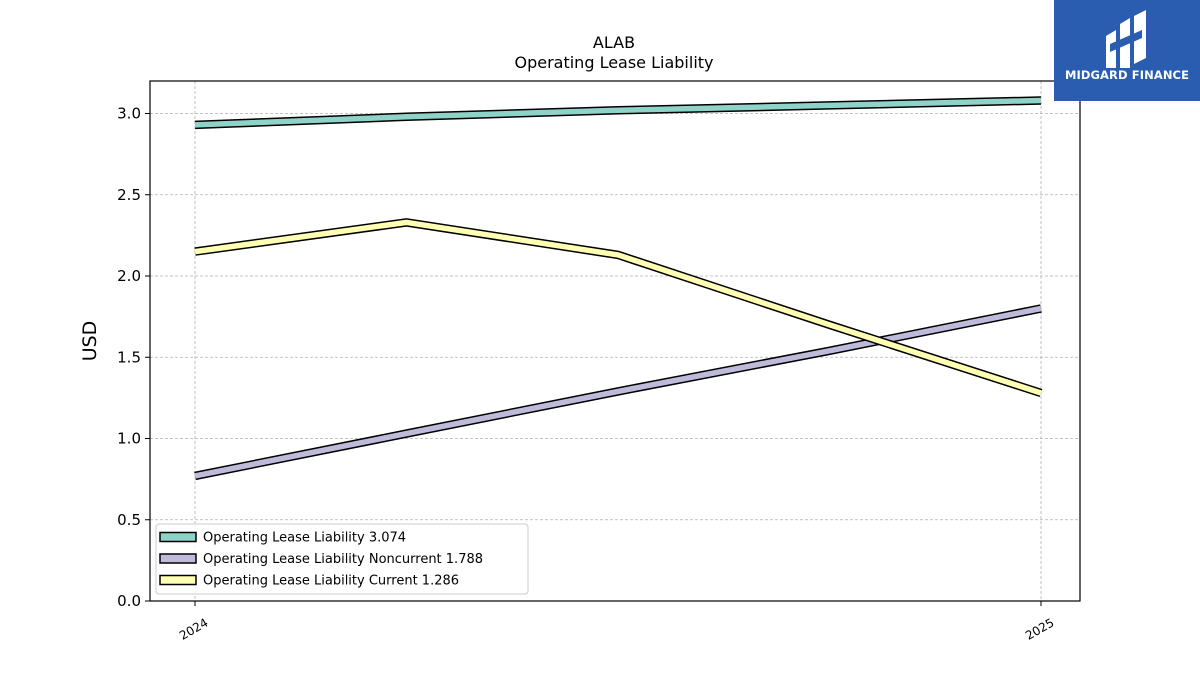 The width and height of the screenshot is (1200, 675). Describe the element at coordinates (614, 42) in the screenshot. I see `chart-title: ALAB` at that location.